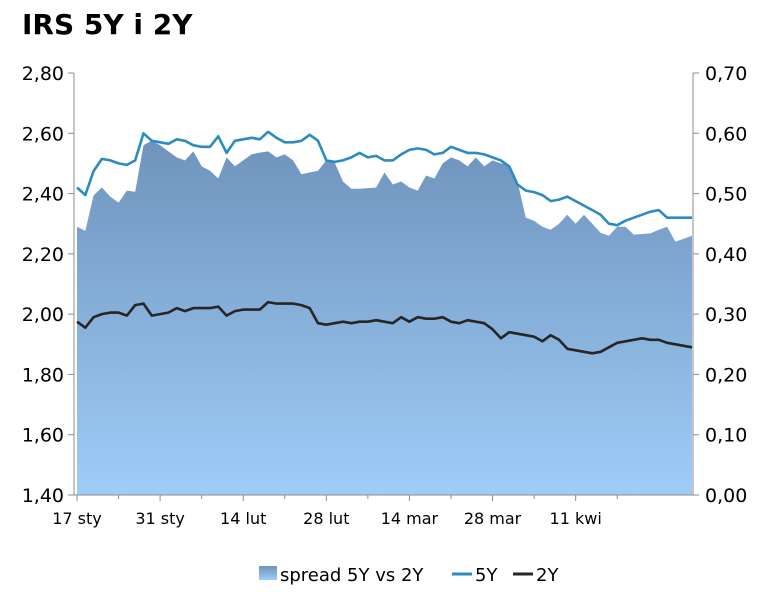 The image size is (777, 592). What do you see at coordinates (352, 575) in the screenshot?
I see `legend-spread-label: spread 5Y vs 2Y` at bounding box center [352, 575].